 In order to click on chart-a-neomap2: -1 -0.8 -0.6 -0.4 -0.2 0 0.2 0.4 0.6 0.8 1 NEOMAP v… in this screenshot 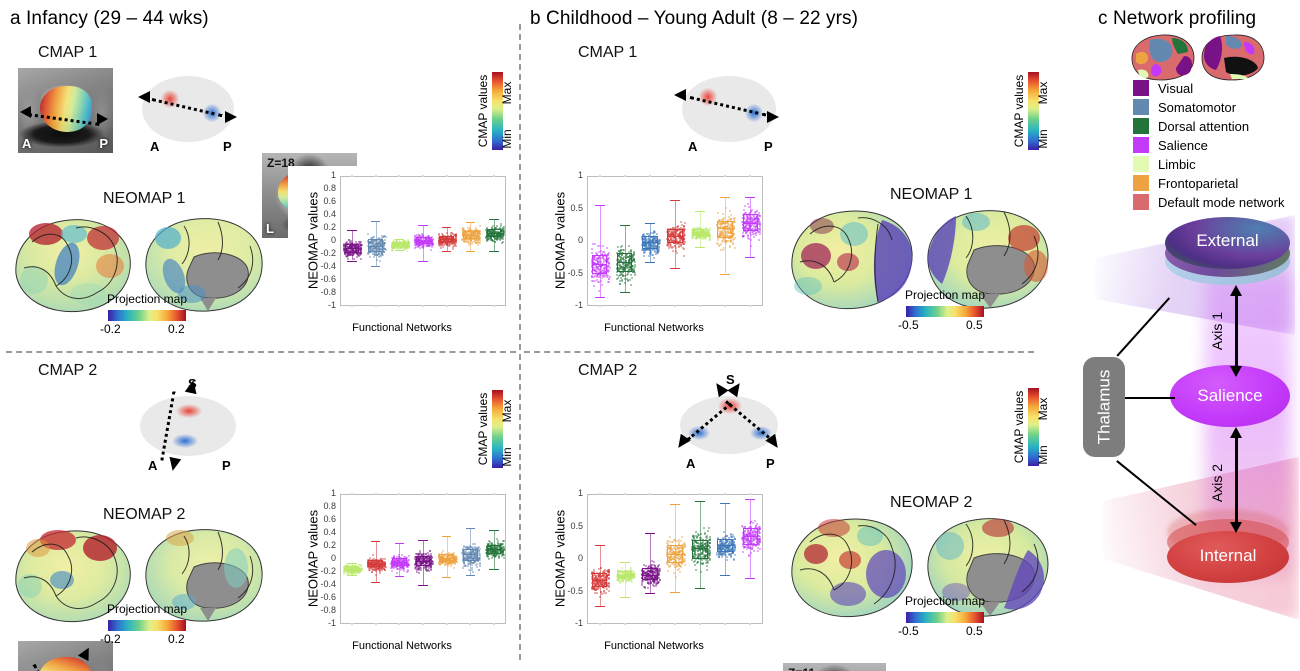, I will do `click(402, 574)`.